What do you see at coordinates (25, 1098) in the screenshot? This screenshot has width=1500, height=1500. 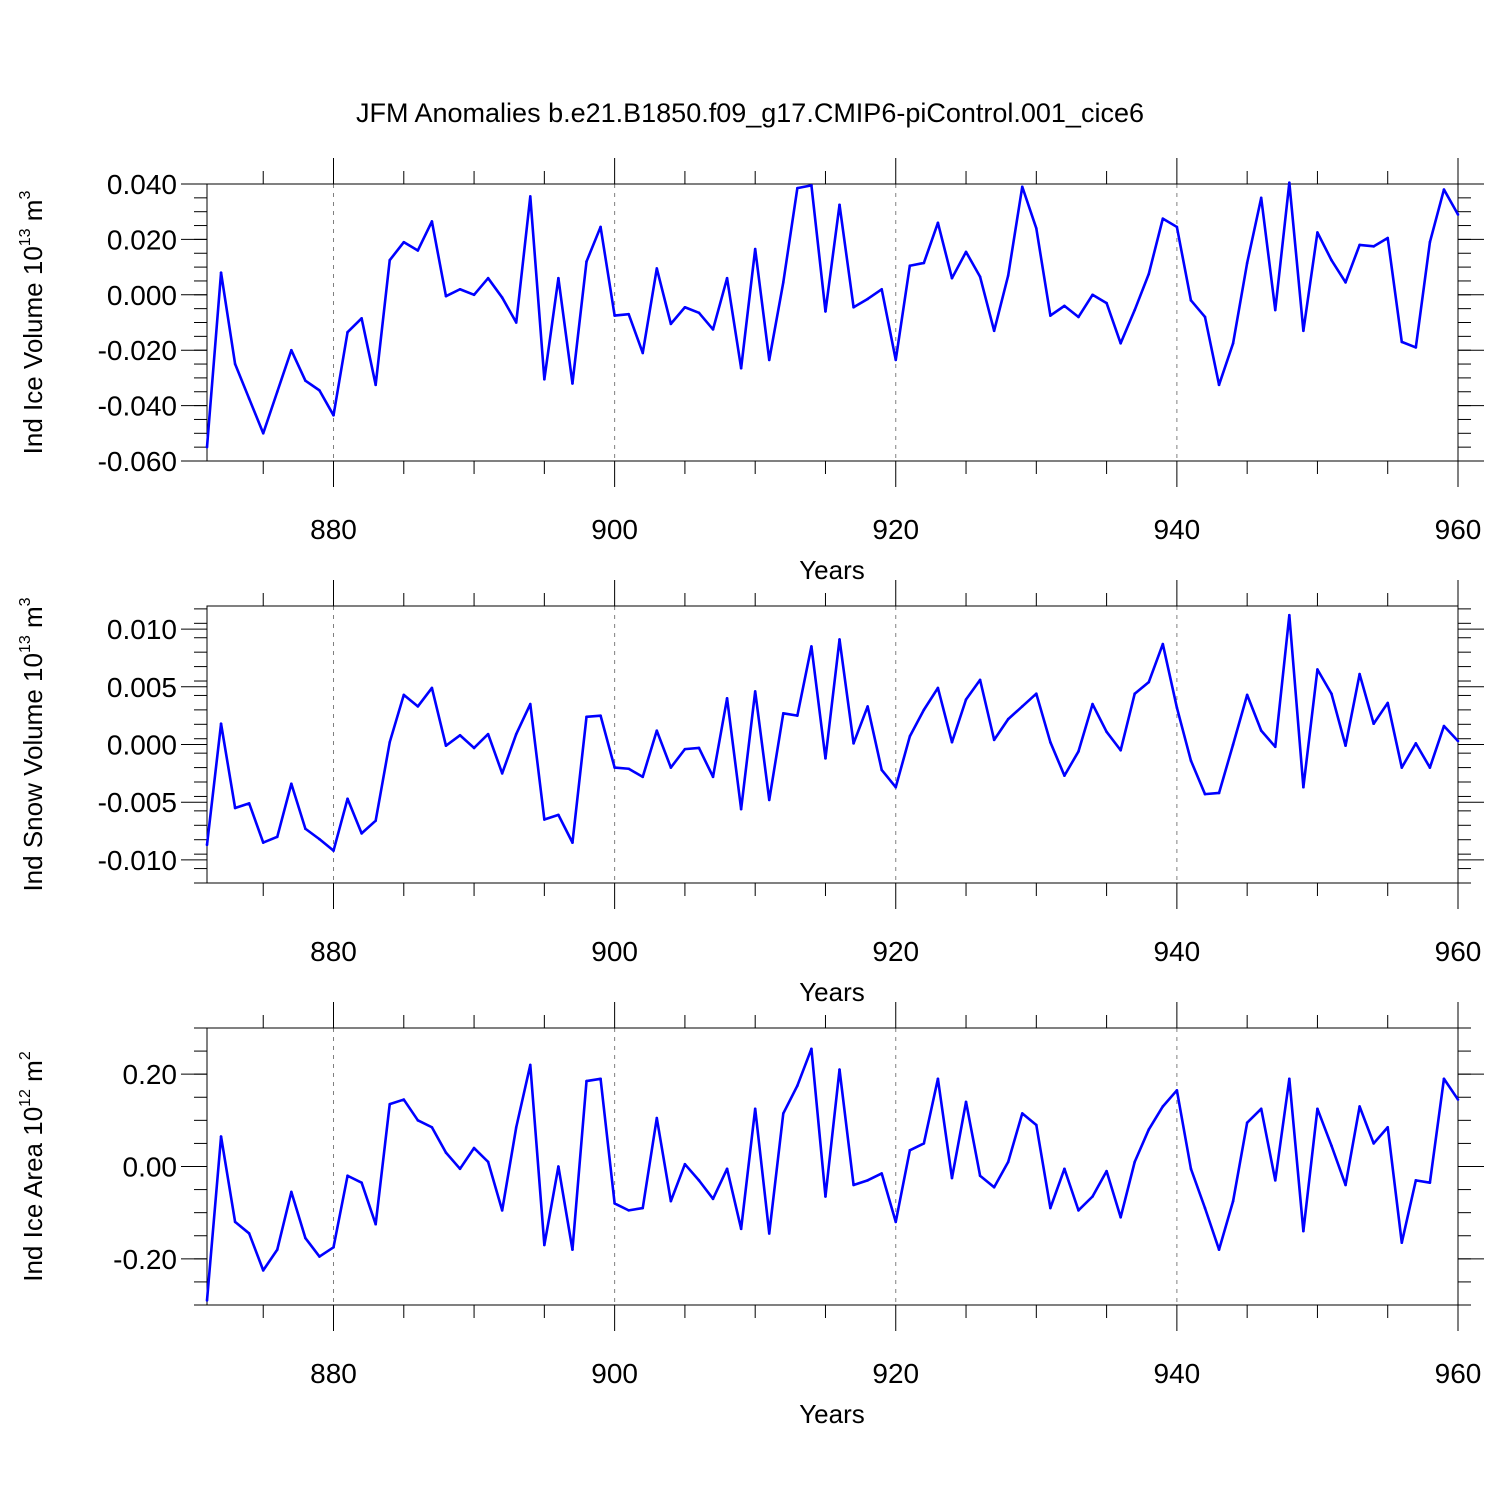 I see `y-axis-title-ylabel-exp: 12` at bounding box center [25, 1098].